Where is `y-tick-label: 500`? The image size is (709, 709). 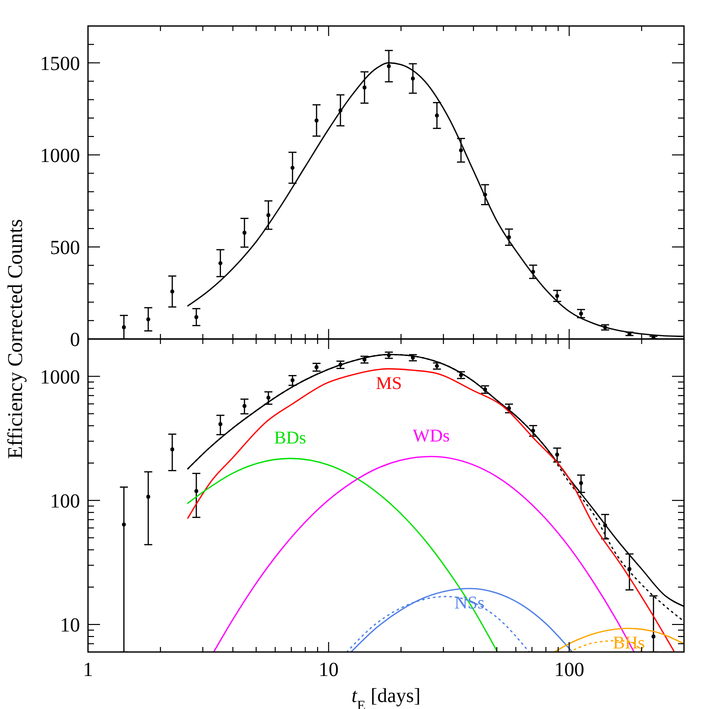
y-tick-label: 500 is located at coordinates (65, 247).